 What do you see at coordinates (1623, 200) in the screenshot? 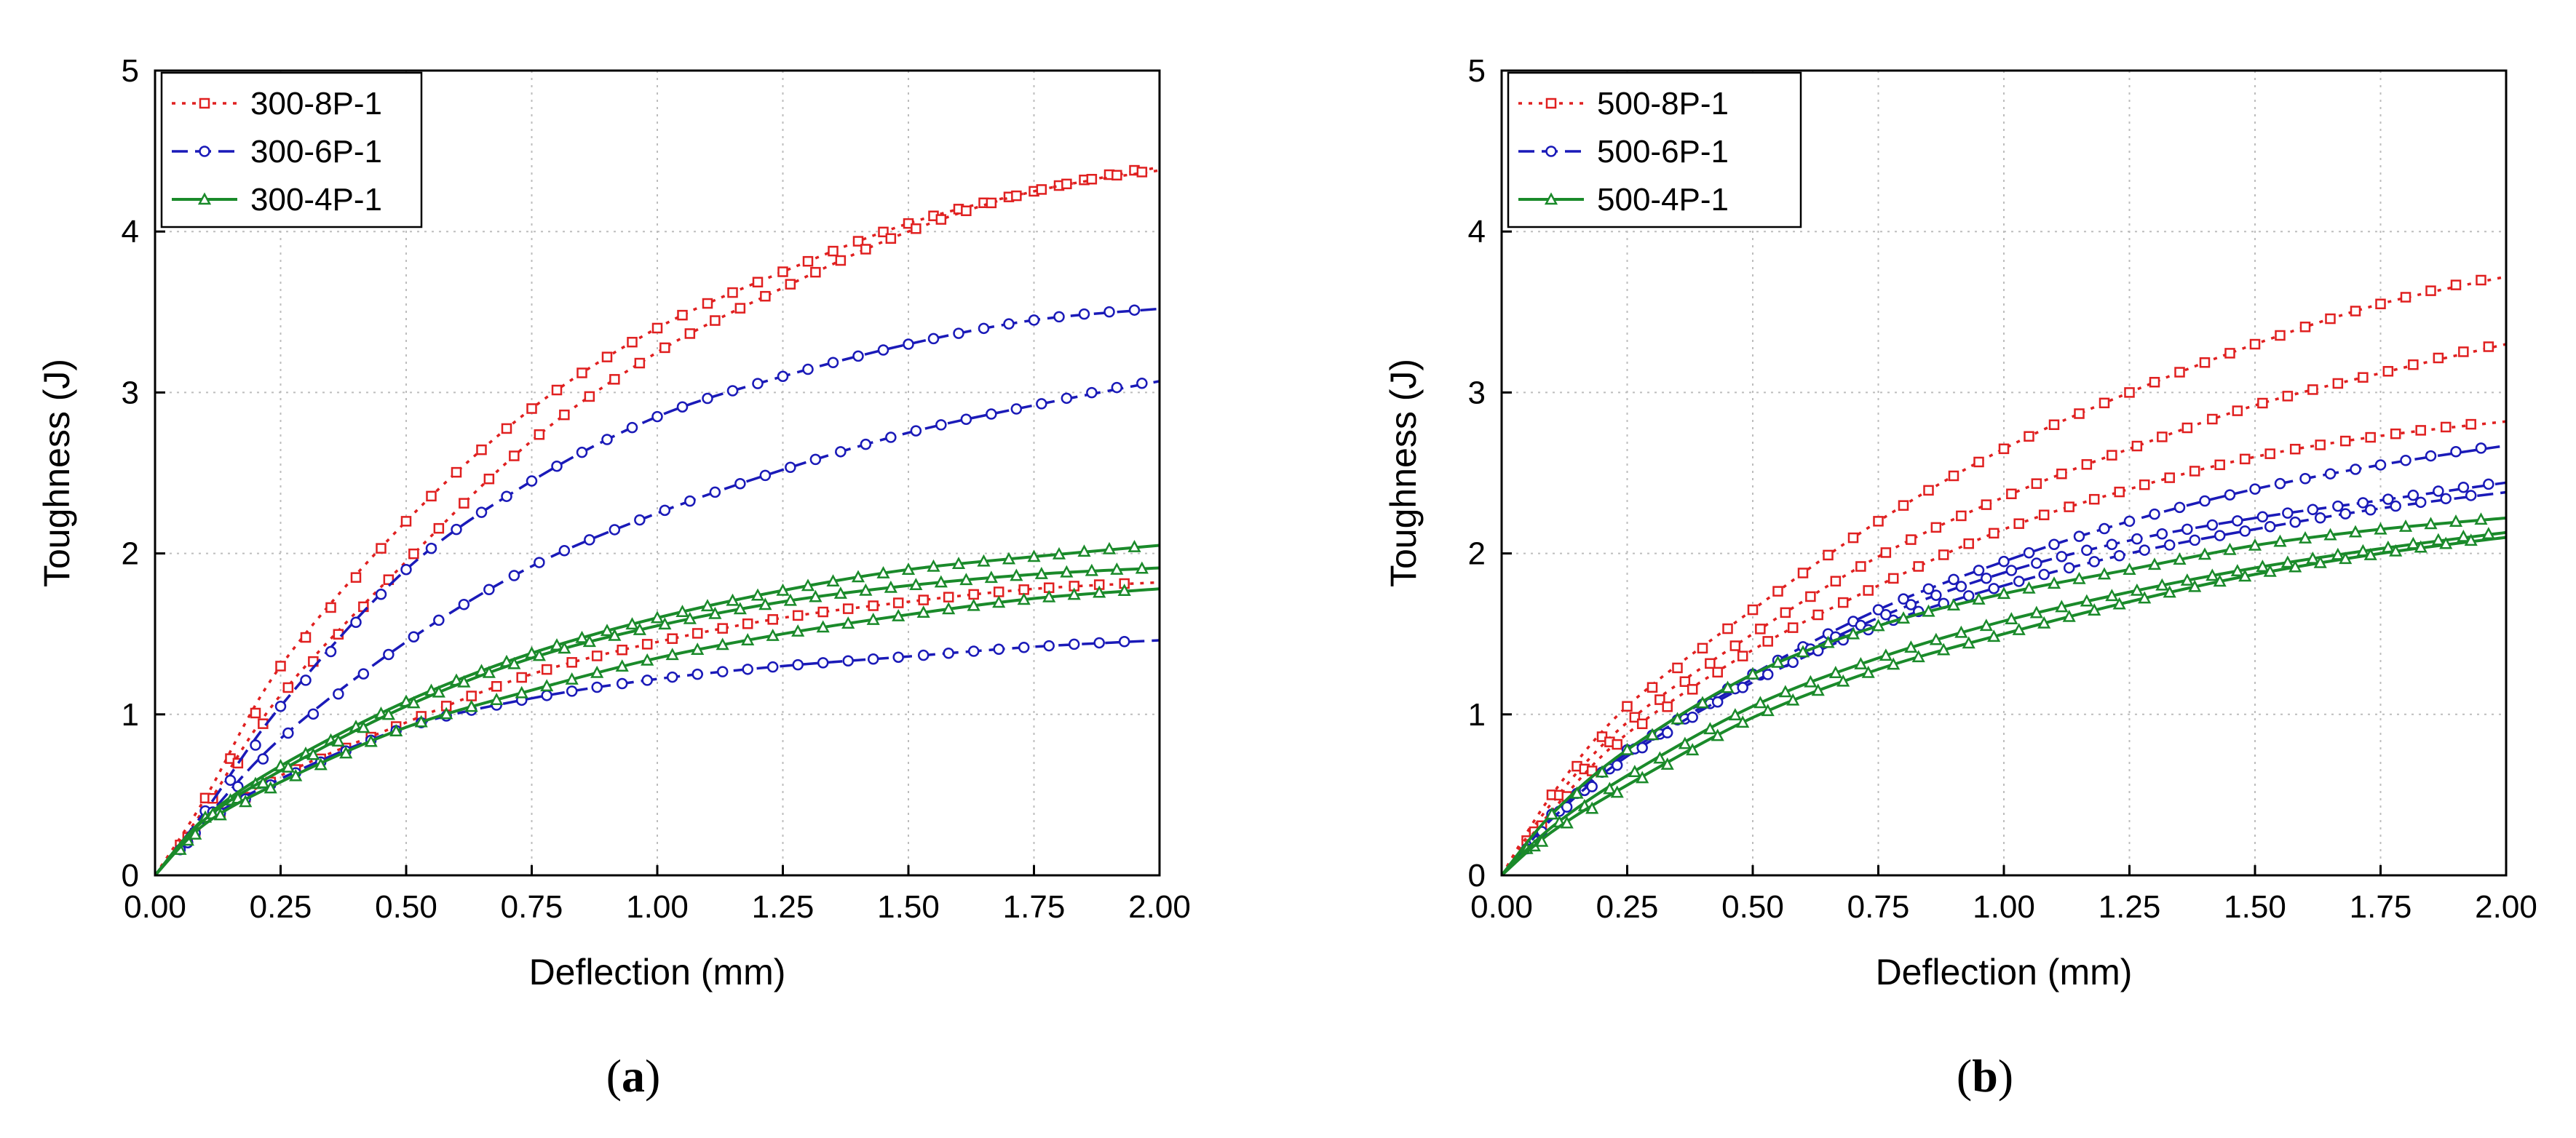
I see `legend-item: 500-4P-1` at bounding box center [1623, 200].